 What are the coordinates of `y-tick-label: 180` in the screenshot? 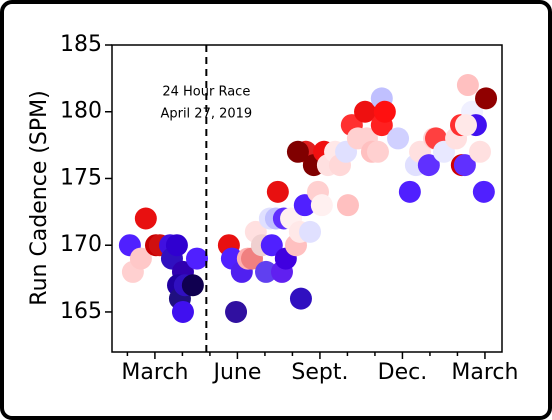 It's located at (81, 111).